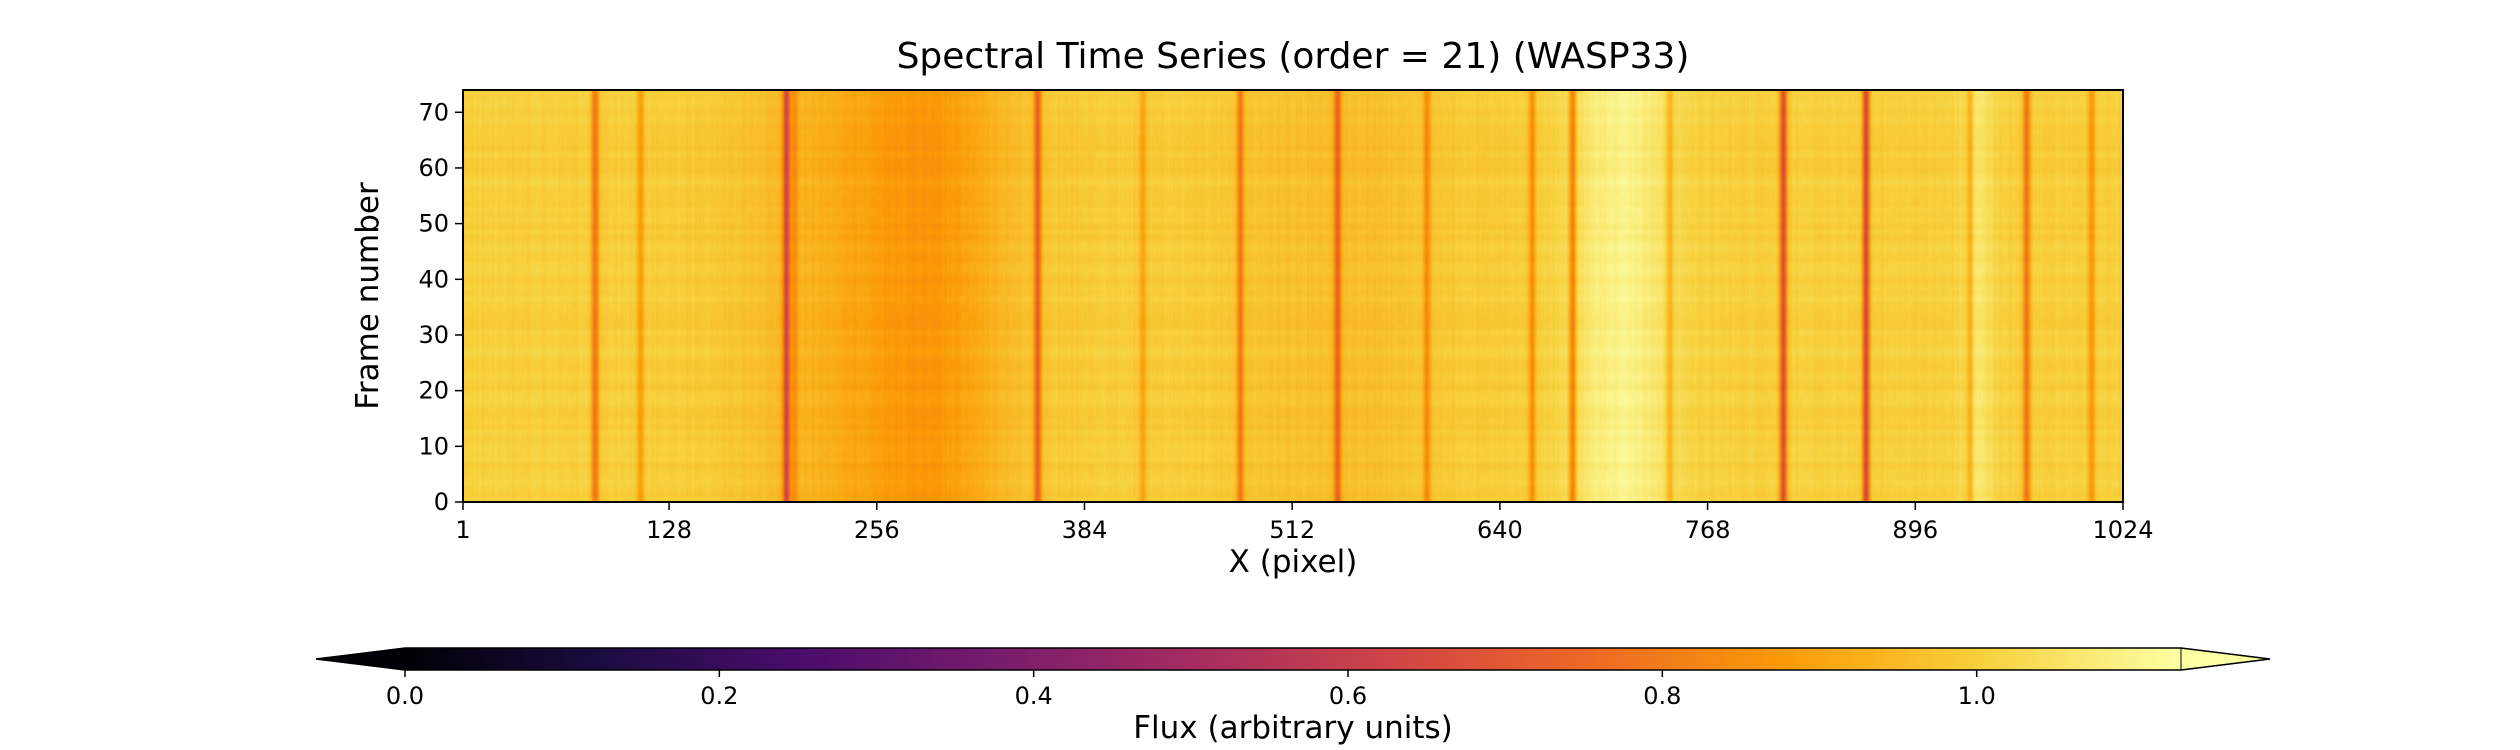  Describe the element at coordinates (405, 696) in the screenshot. I see `colorbar-tick-label: 0.0` at that location.